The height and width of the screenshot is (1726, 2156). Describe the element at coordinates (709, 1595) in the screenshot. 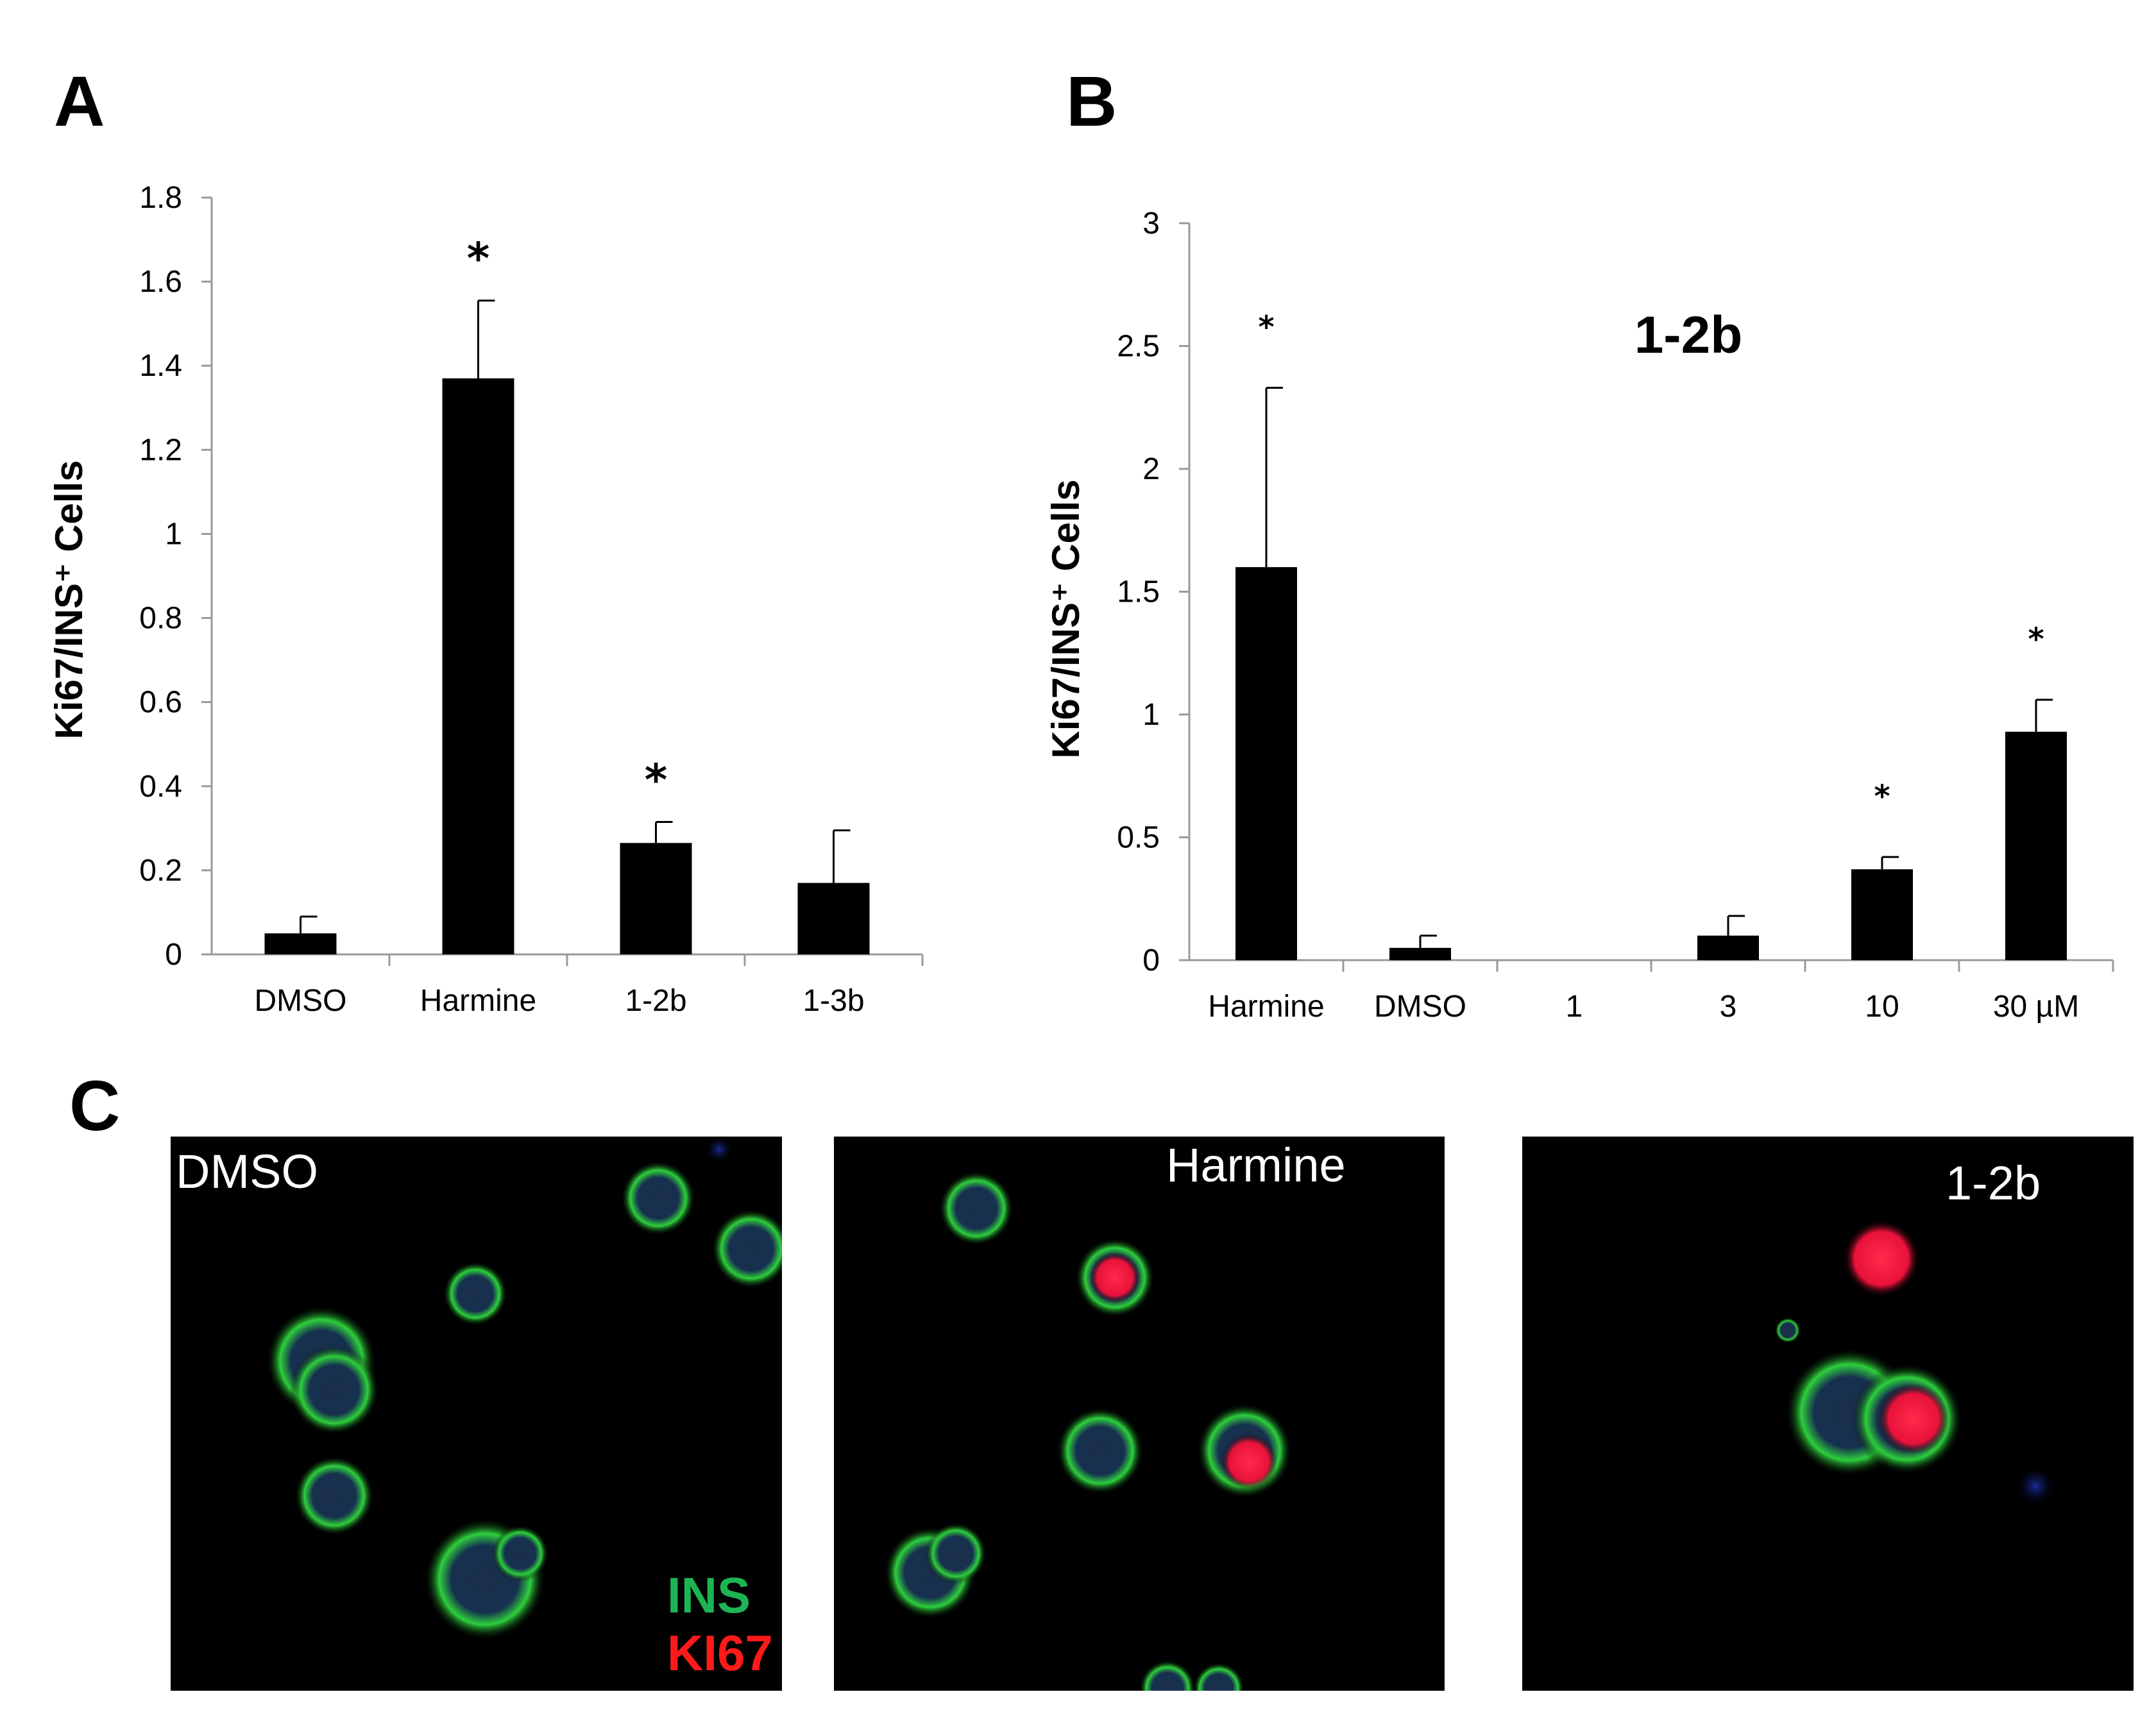

I see `legend-ins: INS` at that location.